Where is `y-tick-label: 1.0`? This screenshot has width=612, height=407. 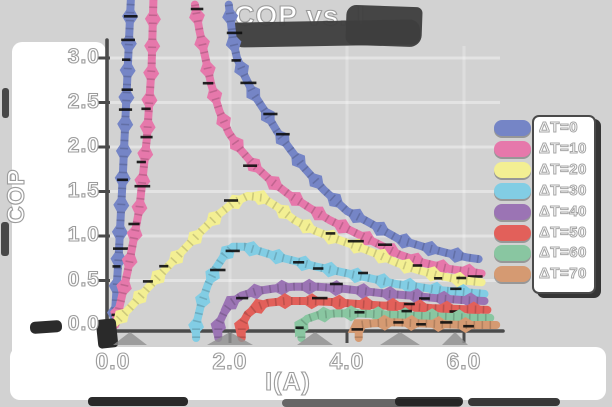
y-tick-label: 1.0 is located at coordinates (83, 234).